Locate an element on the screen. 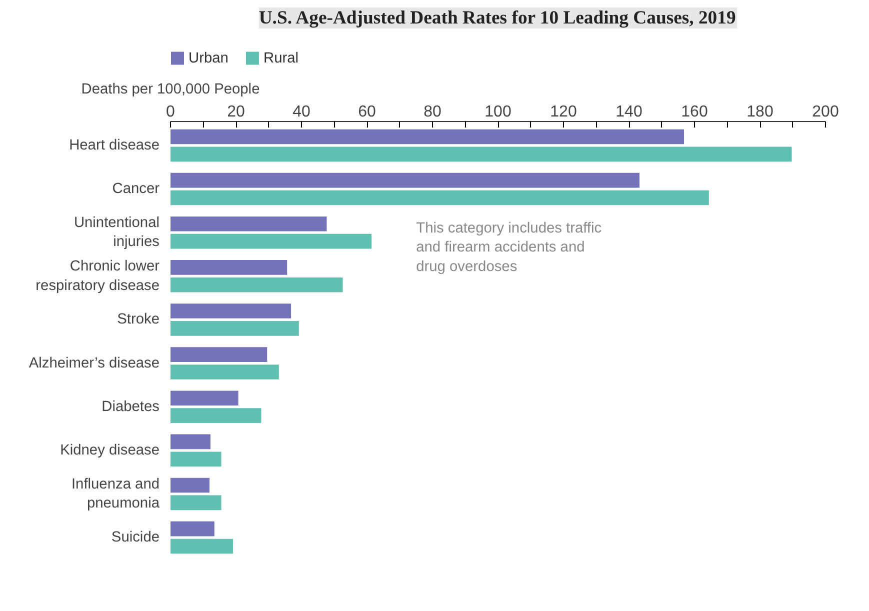 This screenshot has width=869, height=611. x-tick-label: 20 is located at coordinates (236, 112).